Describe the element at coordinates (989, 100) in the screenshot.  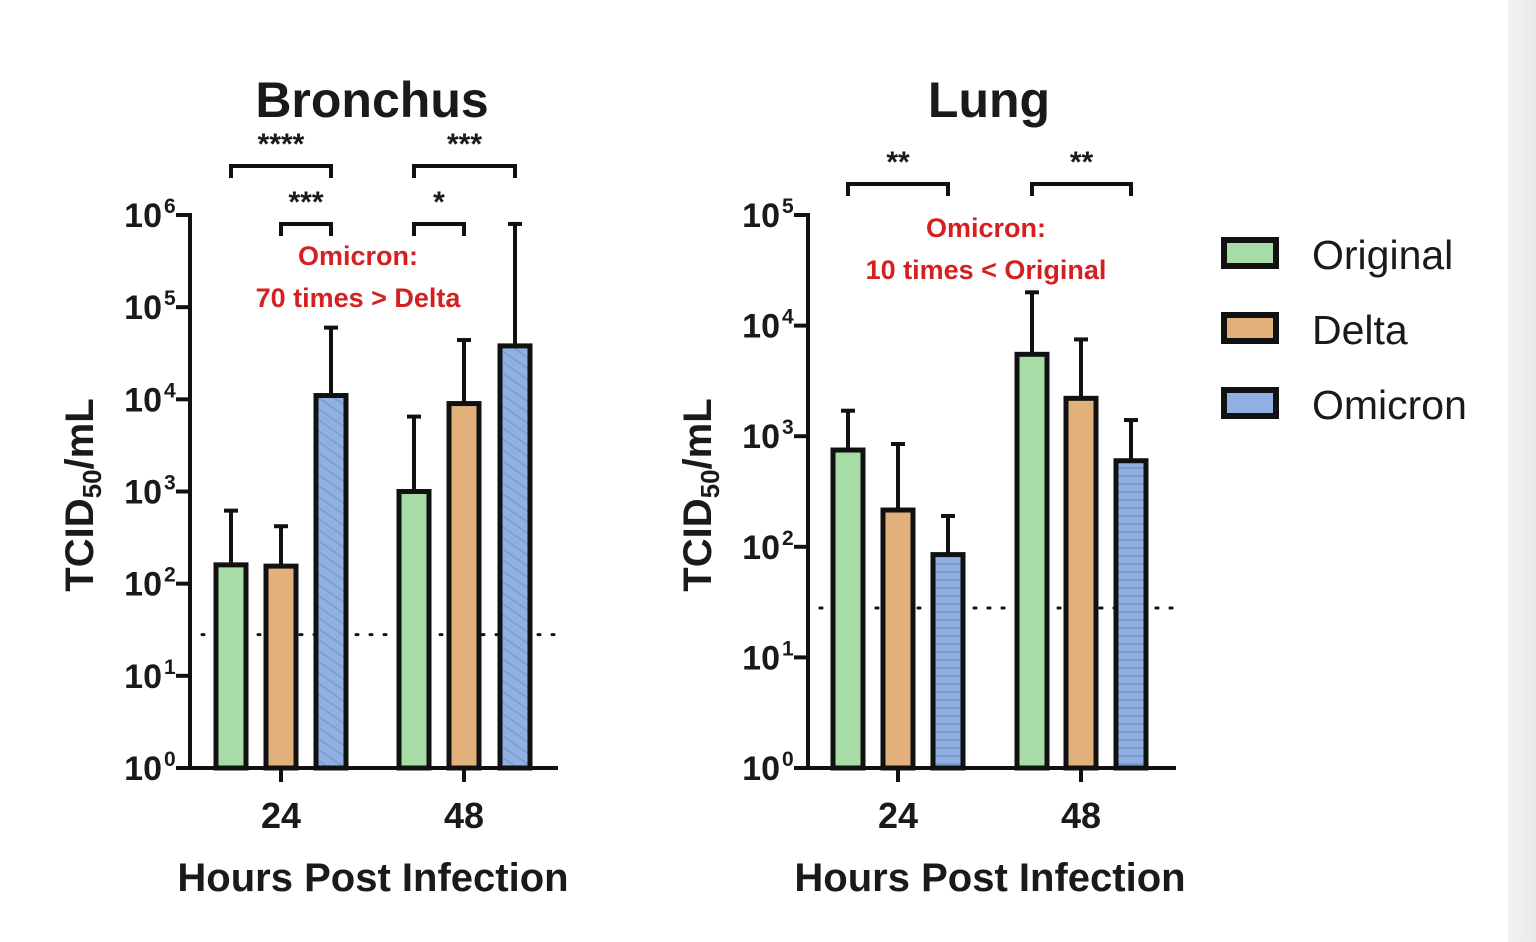
I see `chart-title: Lung` at that location.